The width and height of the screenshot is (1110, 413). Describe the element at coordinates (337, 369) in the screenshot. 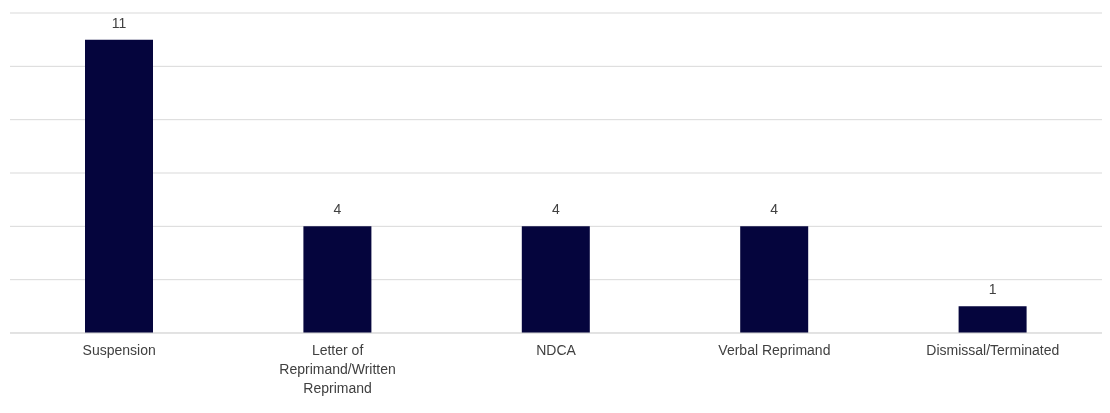

I see `x-tick-label: Letter of Reprimand/Written Reprimand` at that location.